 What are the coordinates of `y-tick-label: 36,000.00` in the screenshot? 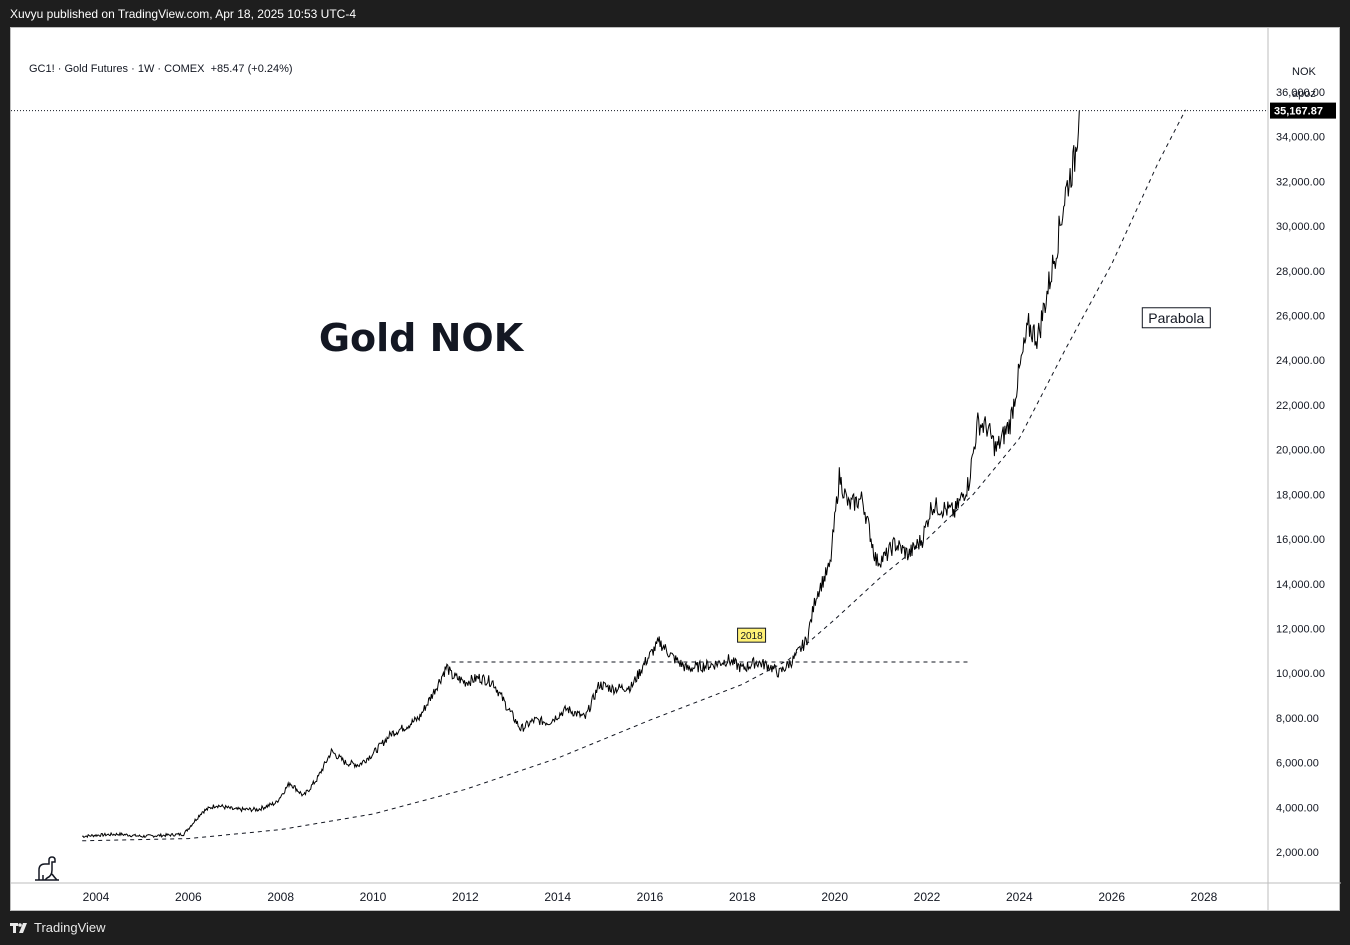 It's located at (1300, 93).